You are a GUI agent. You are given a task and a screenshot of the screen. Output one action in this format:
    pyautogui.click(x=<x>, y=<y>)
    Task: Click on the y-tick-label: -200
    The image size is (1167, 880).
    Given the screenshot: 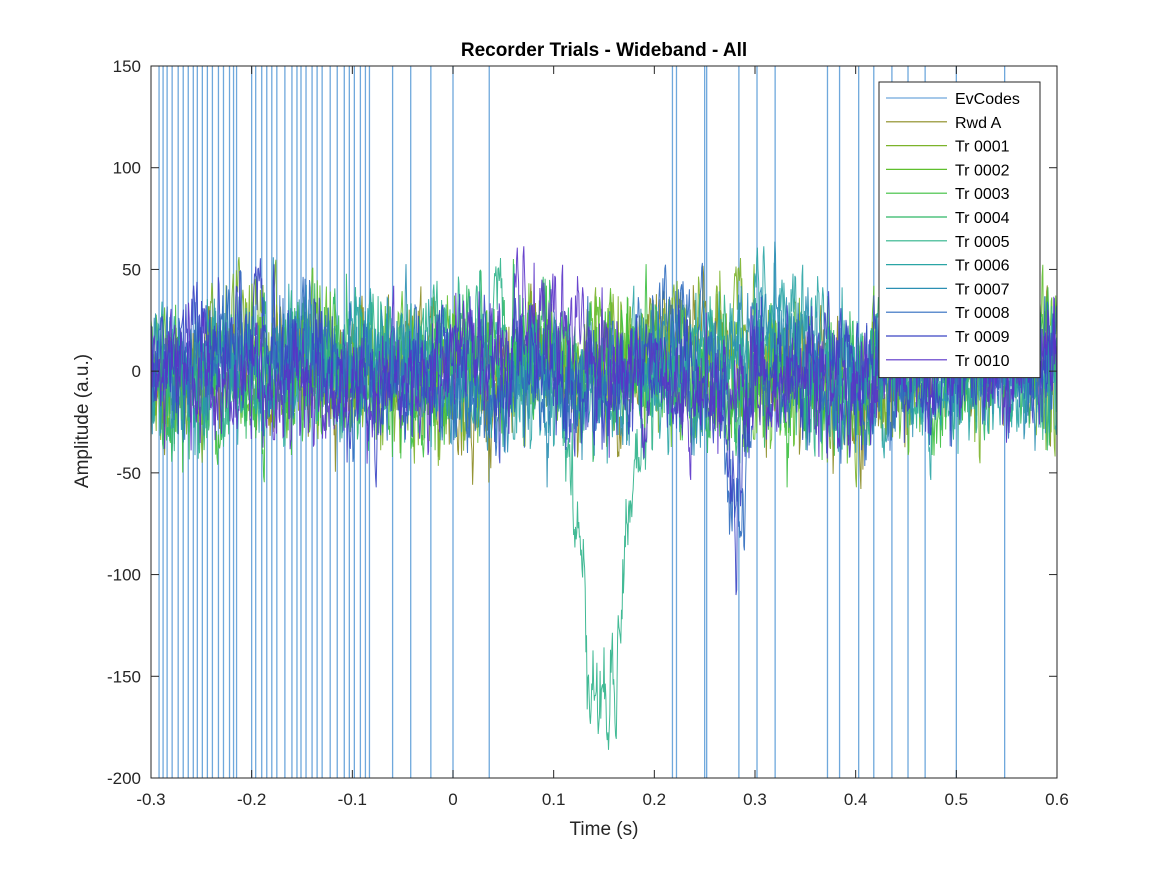 What is the action you would take?
    pyautogui.click(x=124, y=778)
    